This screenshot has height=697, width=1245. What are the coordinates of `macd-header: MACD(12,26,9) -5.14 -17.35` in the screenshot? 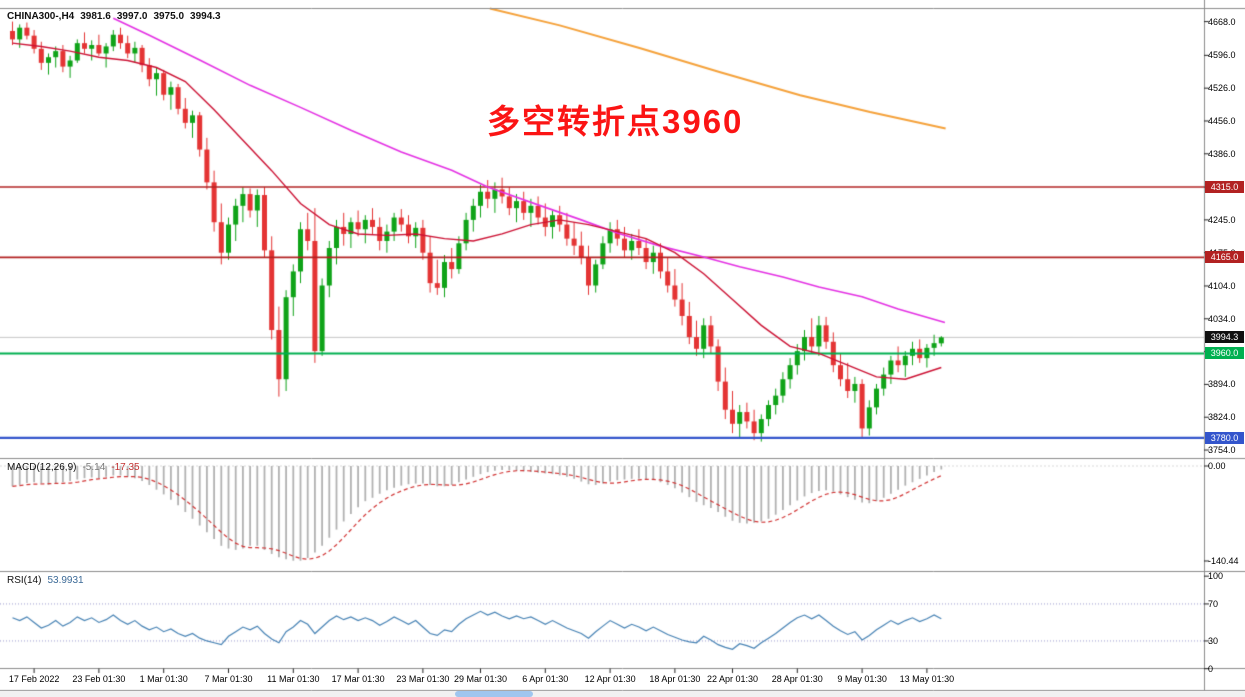 It's located at (76, 467).